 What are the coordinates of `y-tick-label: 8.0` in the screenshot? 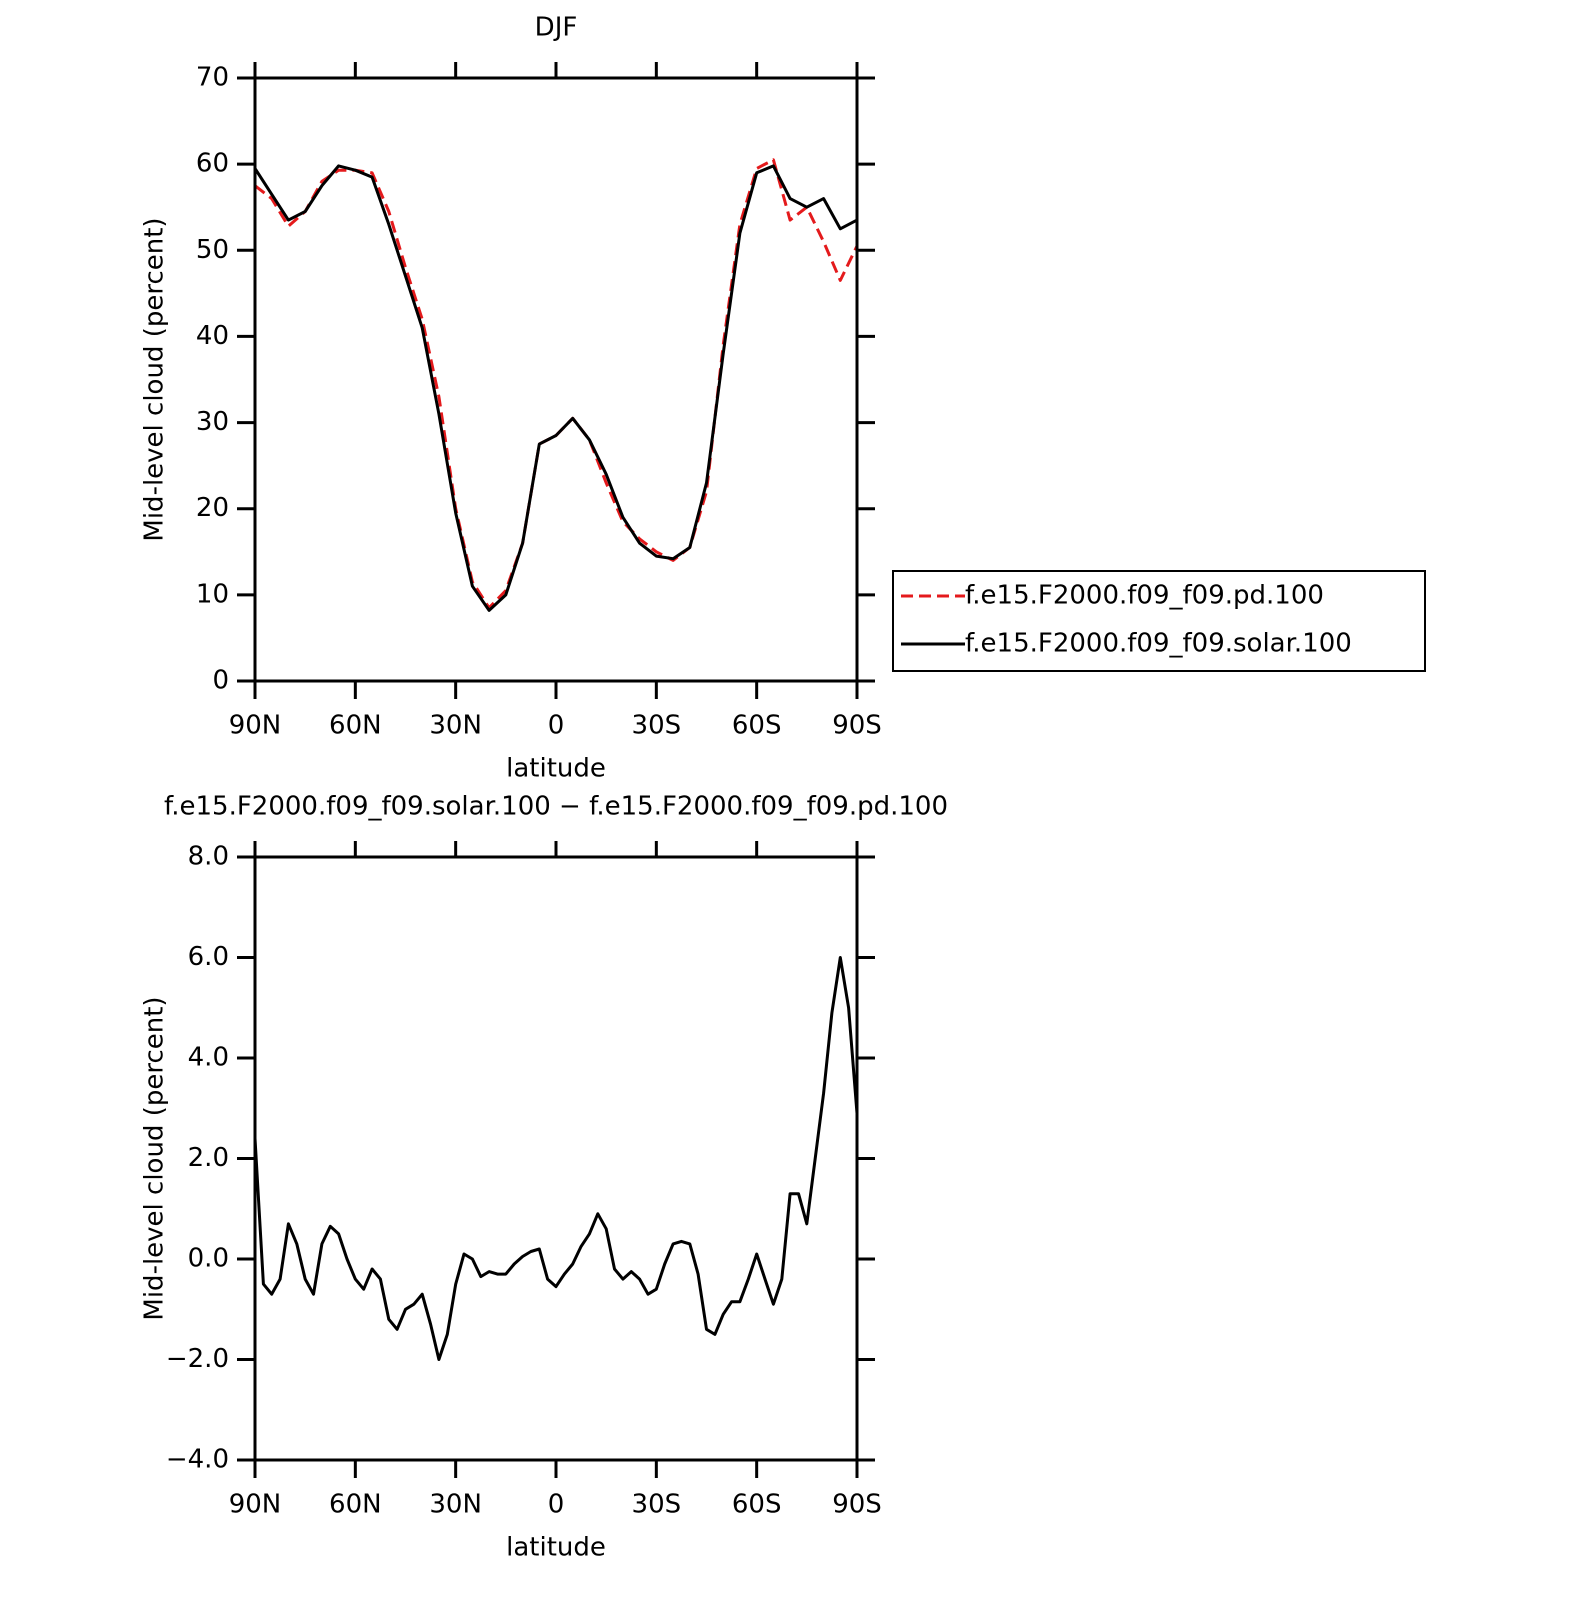 It's located at (208, 857).